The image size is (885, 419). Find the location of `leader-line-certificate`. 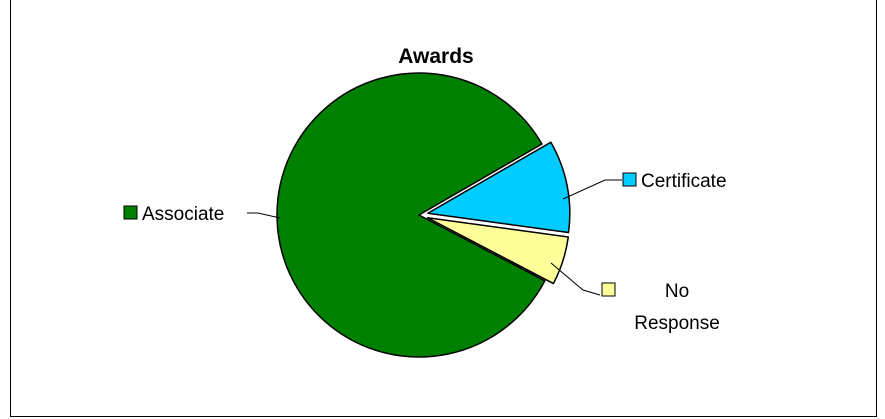

leader-line-certificate is located at coordinates (592, 189).